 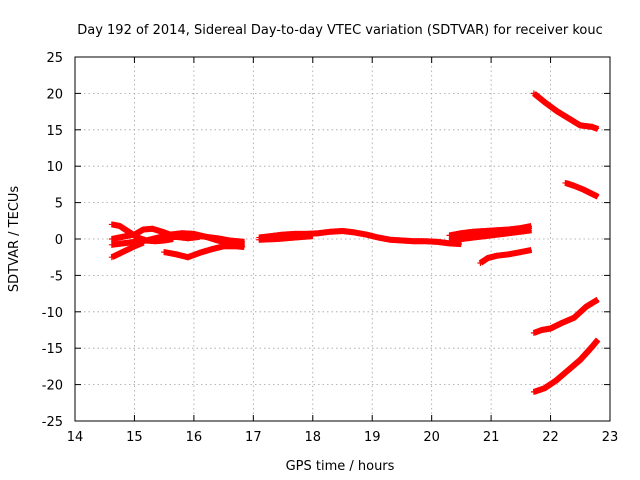 I want to click on x-tick-label: 16, so click(x=194, y=437).